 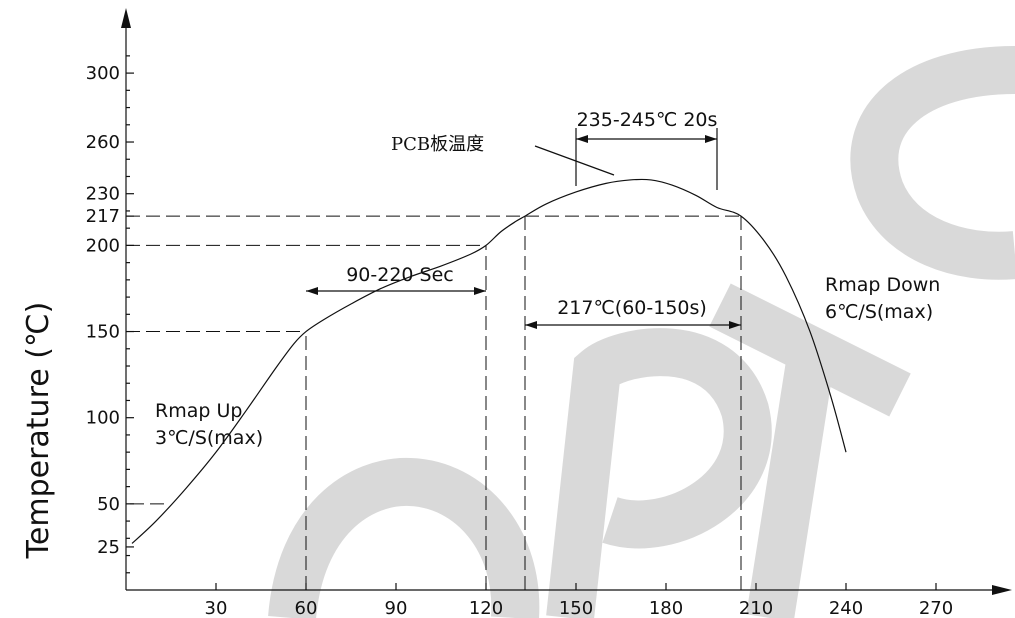 I want to click on y-tick-label: 260, so click(x=103, y=142).